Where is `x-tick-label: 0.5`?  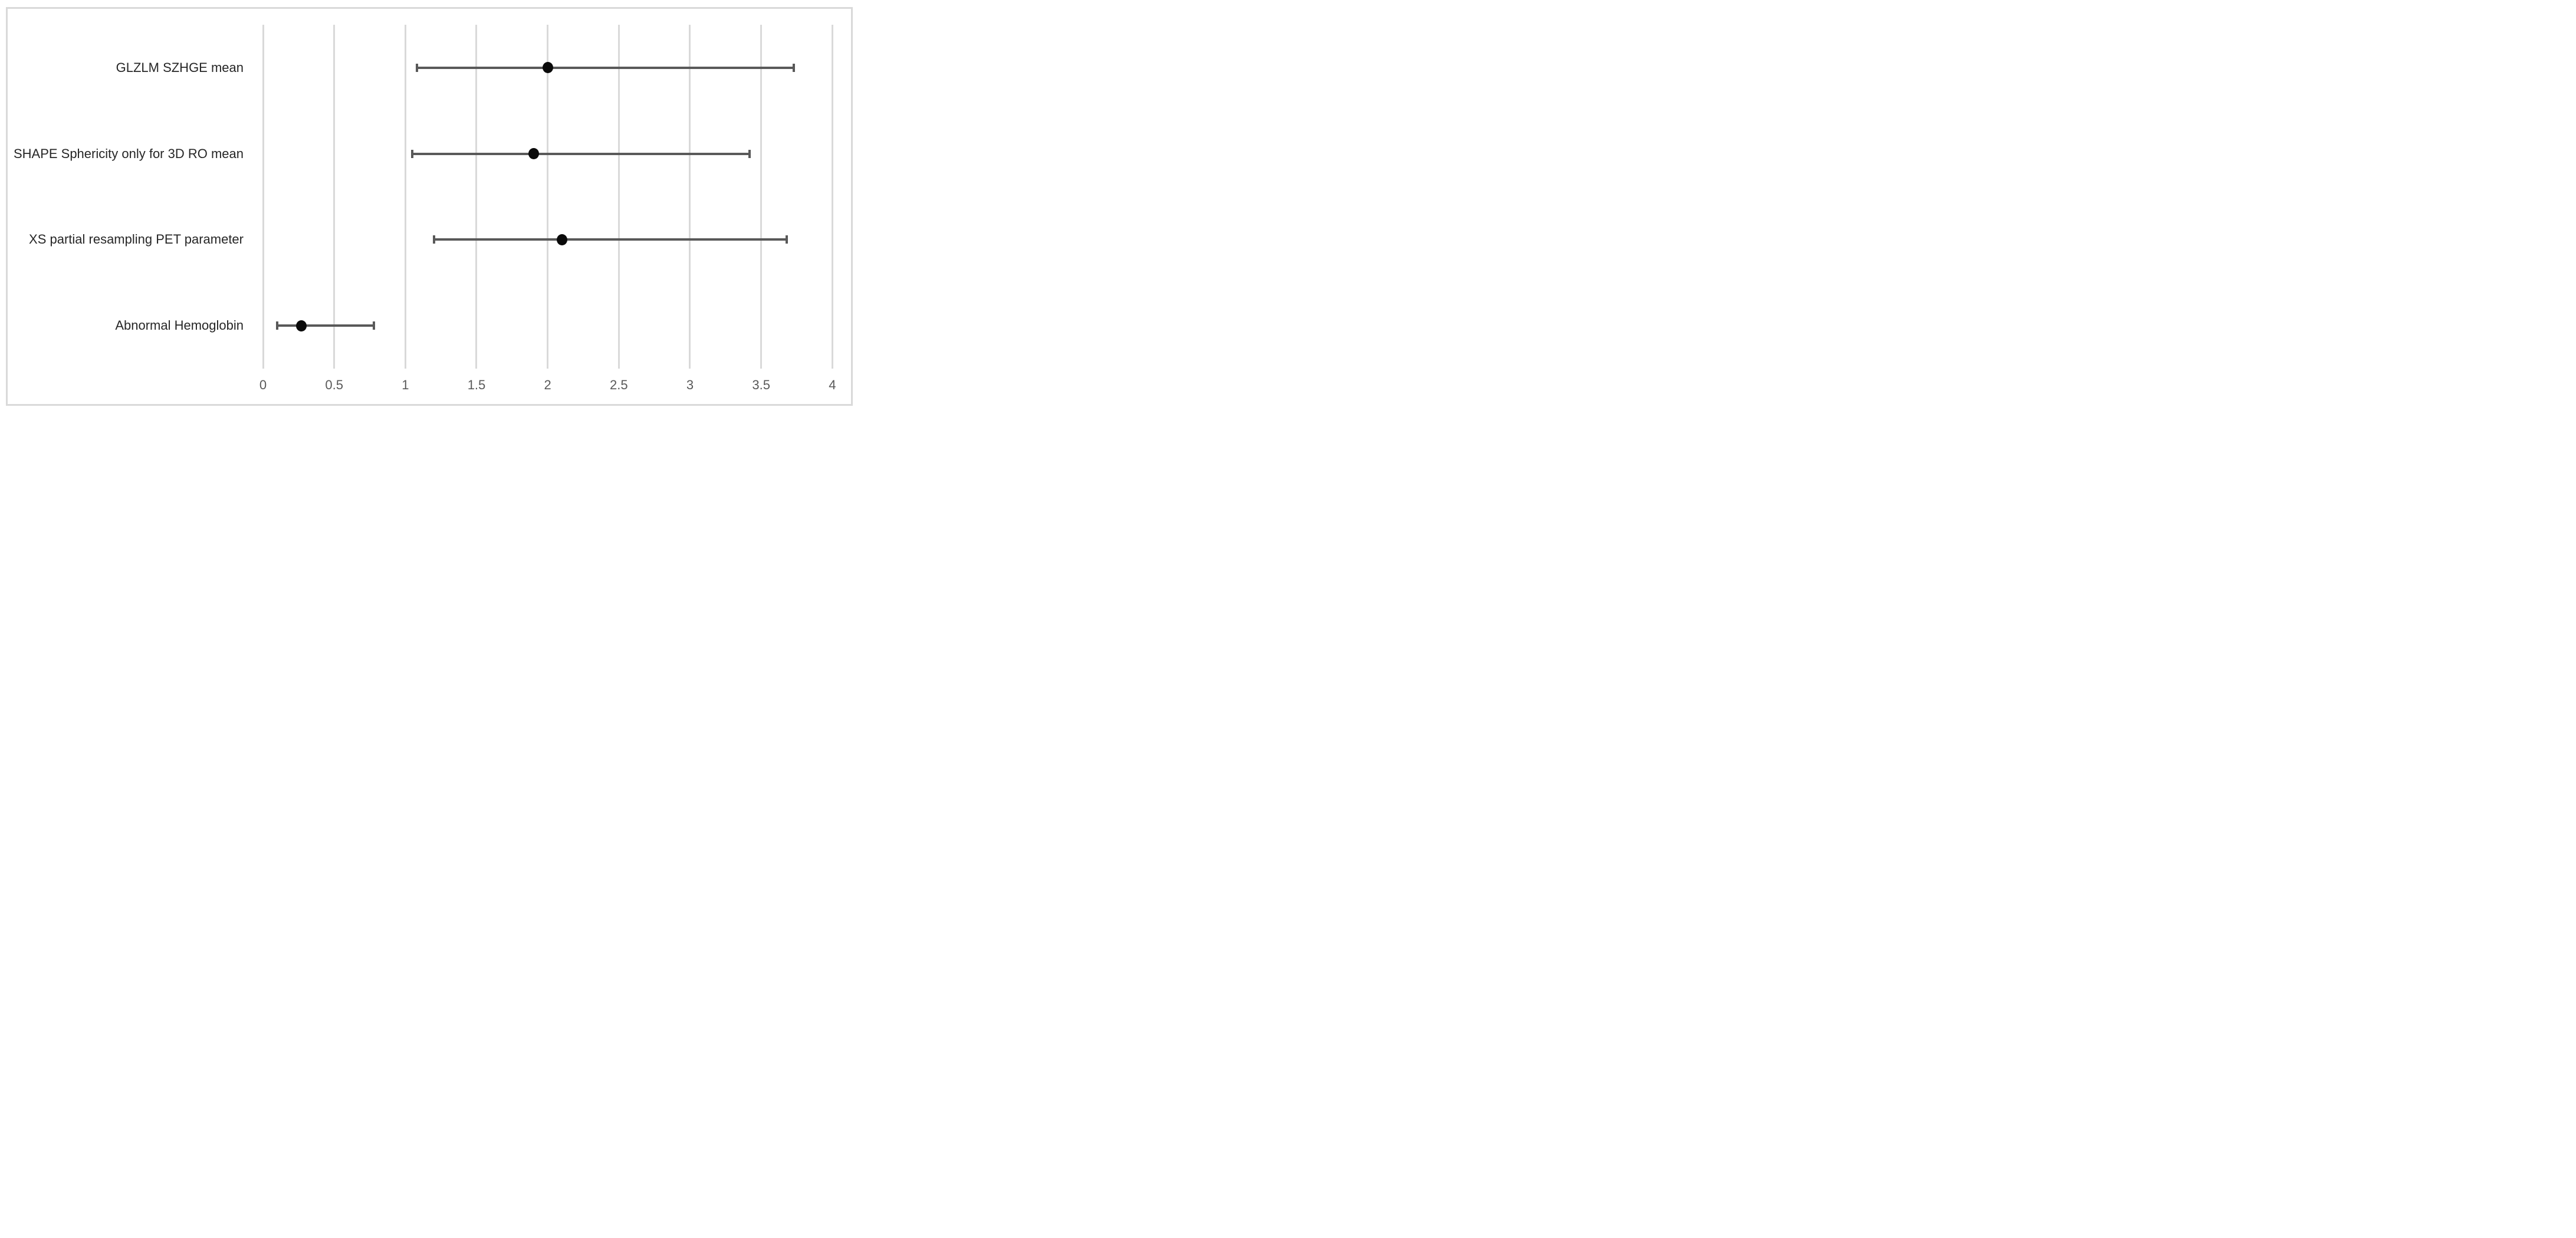
x-tick-label: 0.5 is located at coordinates (334, 384).